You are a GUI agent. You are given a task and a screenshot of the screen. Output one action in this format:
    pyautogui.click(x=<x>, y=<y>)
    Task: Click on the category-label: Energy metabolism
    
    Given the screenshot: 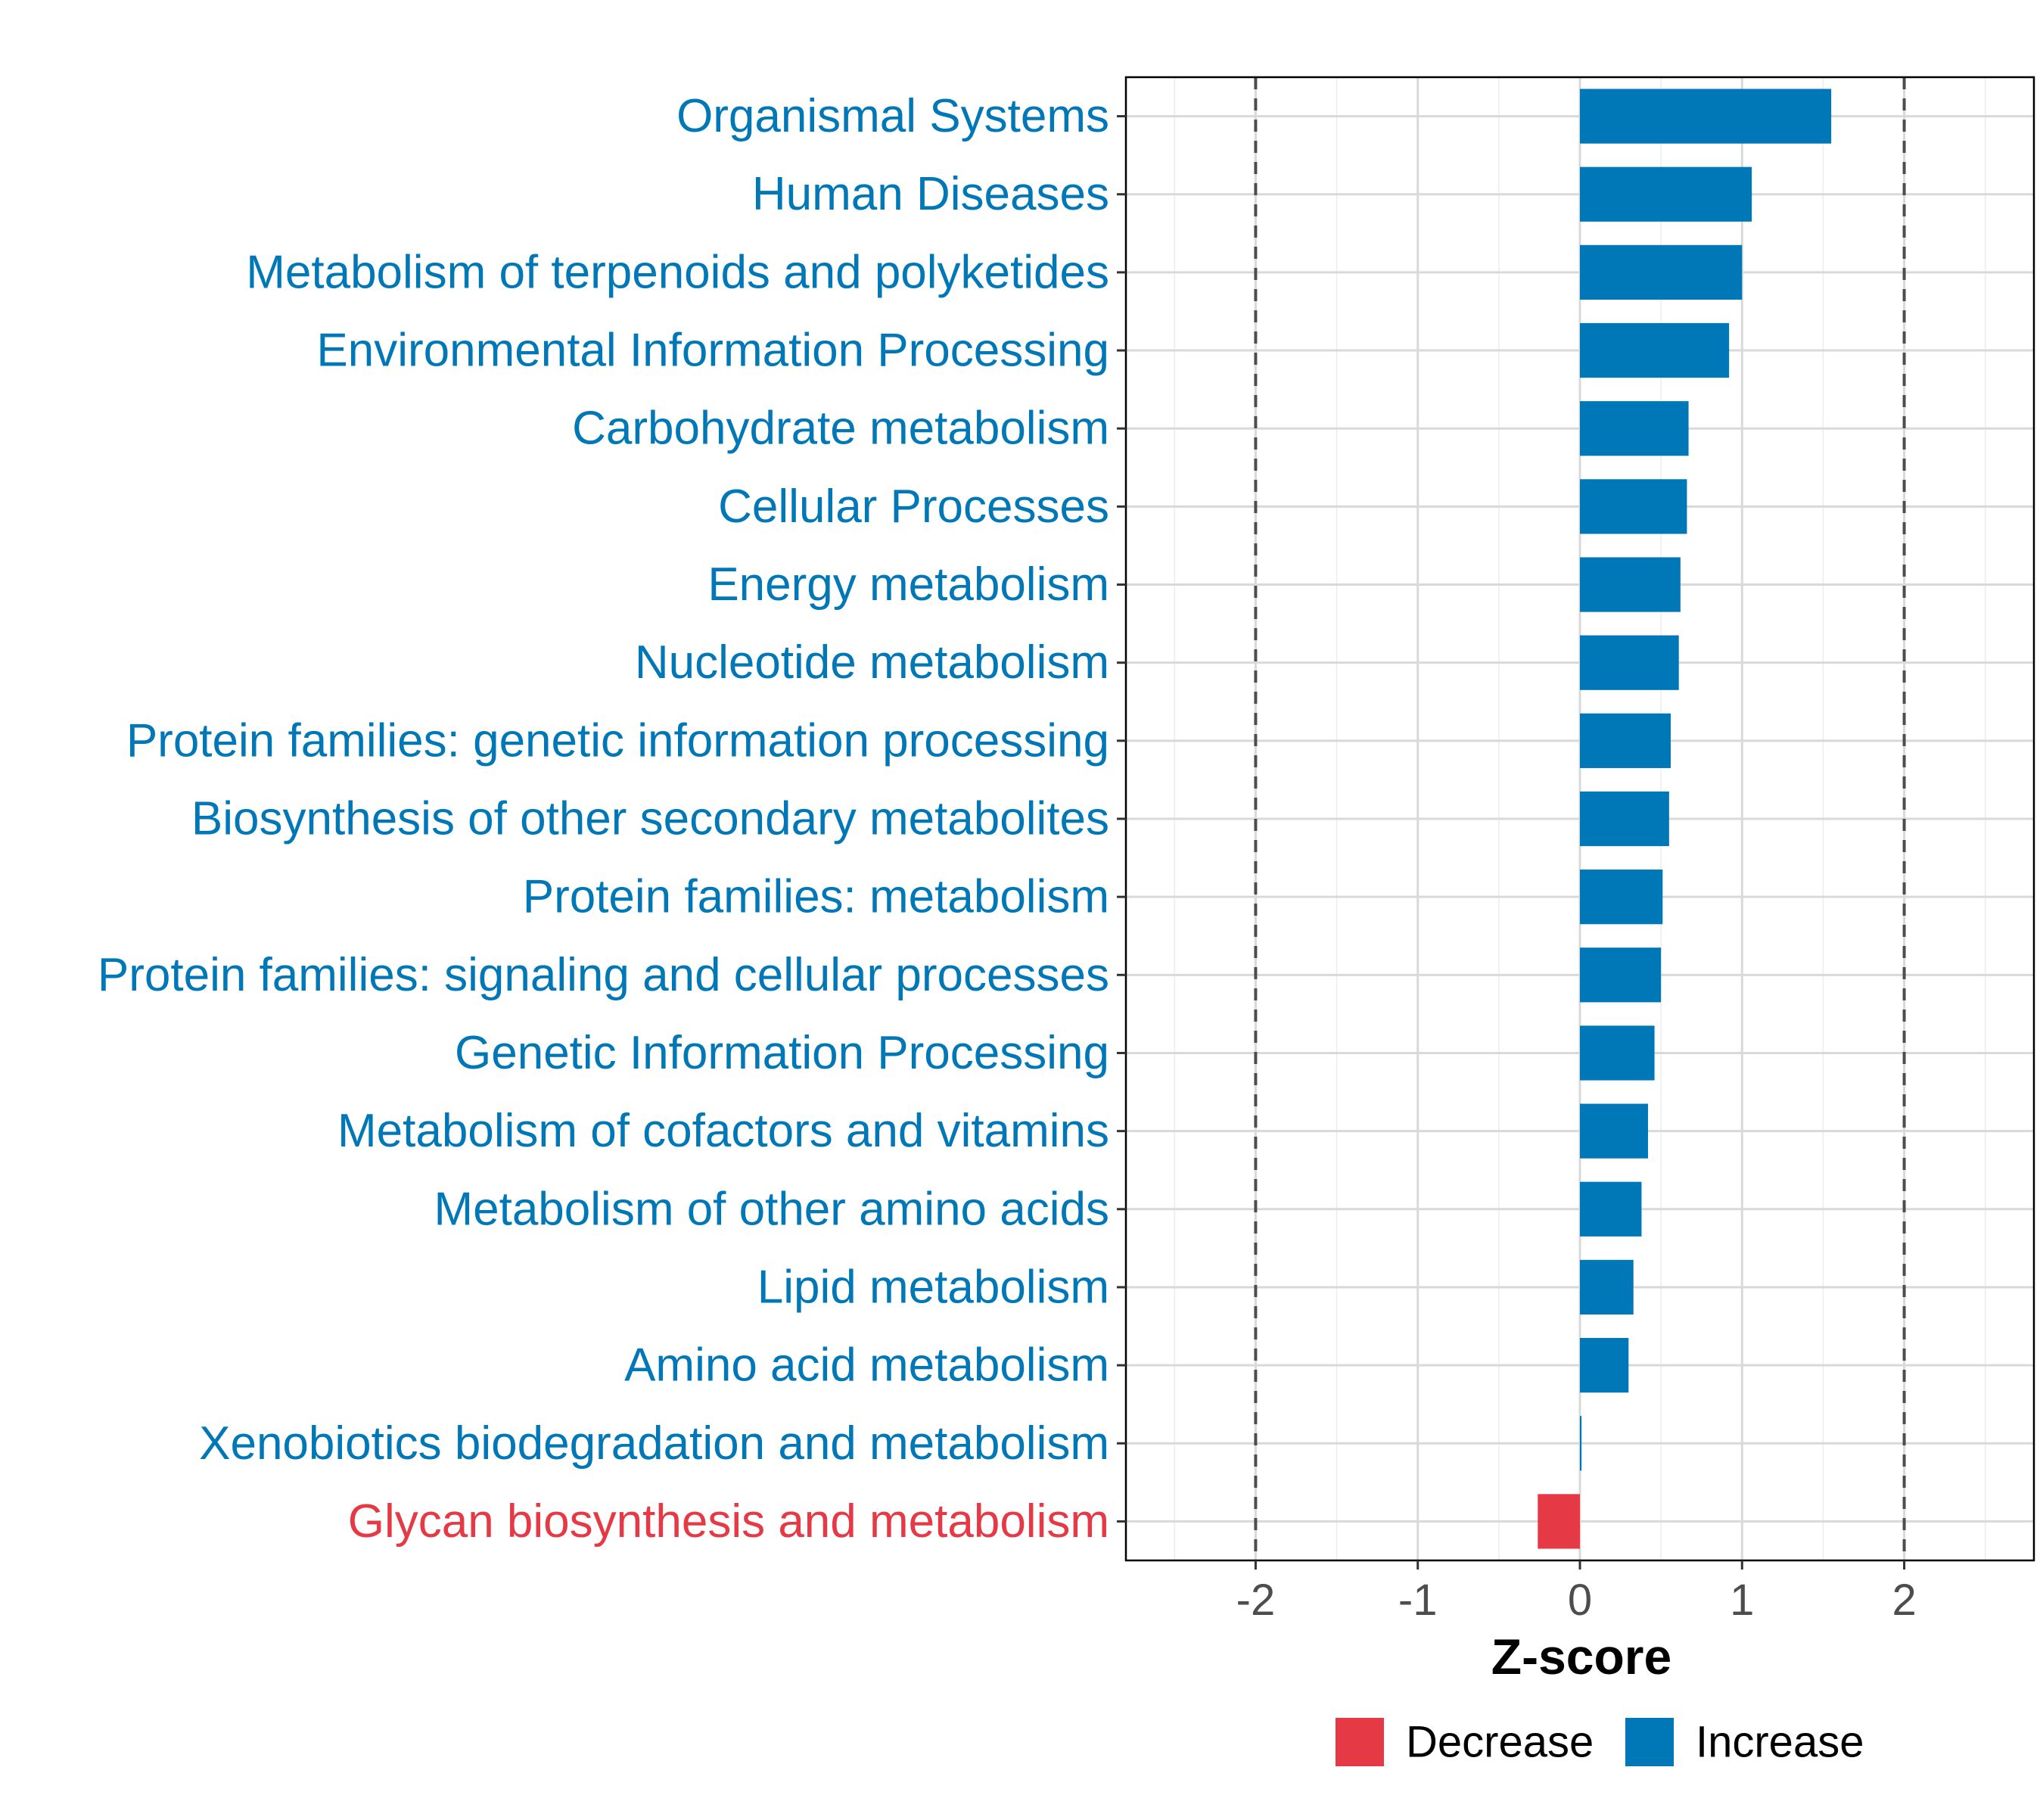 What is the action you would take?
    pyautogui.click(x=908, y=584)
    